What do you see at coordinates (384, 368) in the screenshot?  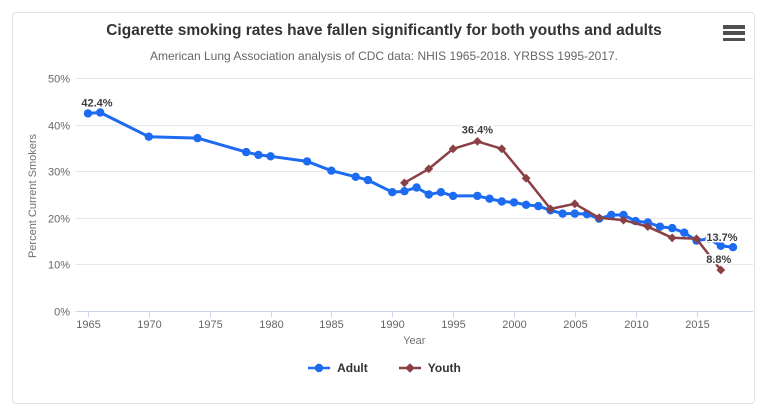 I see `chart-legend: Adult Youth` at bounding box center [384, 368].